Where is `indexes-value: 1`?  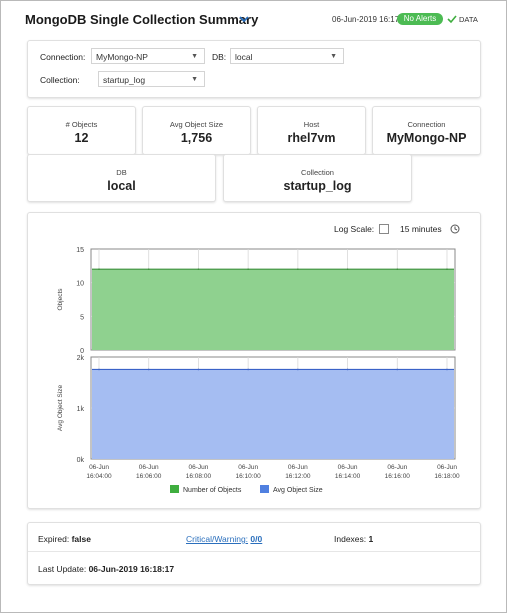 indexes-value: 1 is located at coordinates (371, 539).